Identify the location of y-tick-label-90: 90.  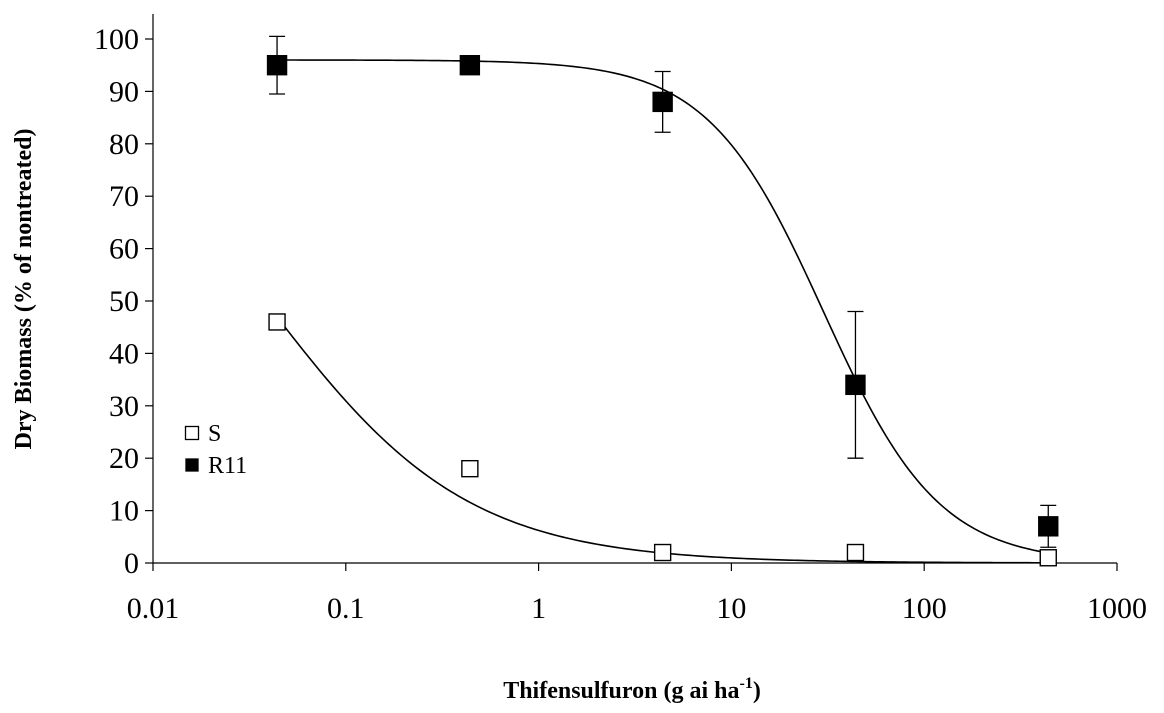
(124, 91).